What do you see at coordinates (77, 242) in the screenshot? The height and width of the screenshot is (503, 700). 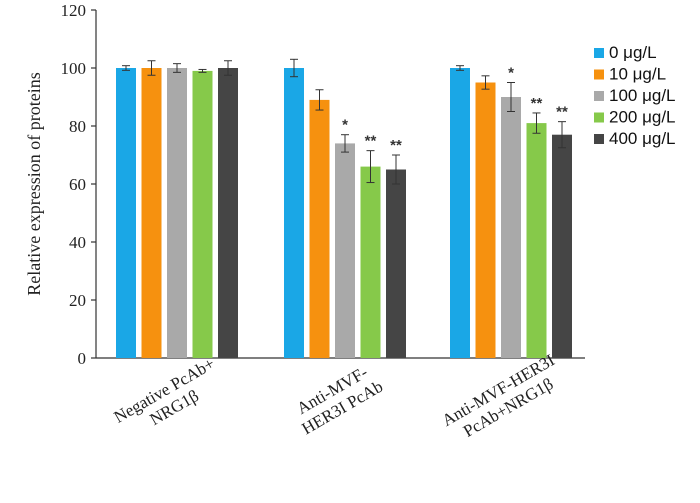 I see `y-tick-label: 40` at bounding box center [77, 242].